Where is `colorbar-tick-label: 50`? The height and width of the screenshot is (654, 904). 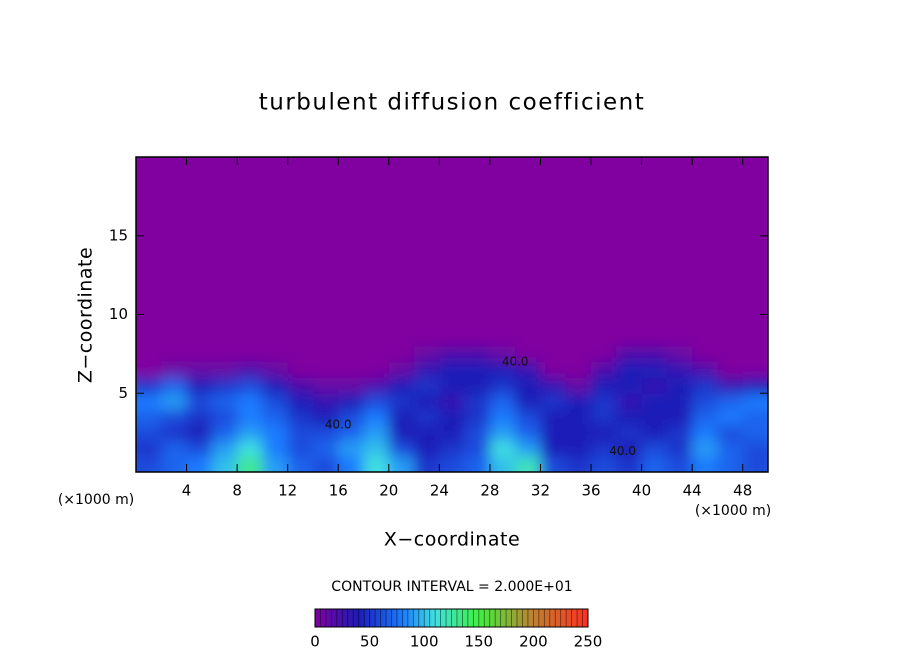 colorbar-tick-label: 50 is located at coordinates (369, 642).